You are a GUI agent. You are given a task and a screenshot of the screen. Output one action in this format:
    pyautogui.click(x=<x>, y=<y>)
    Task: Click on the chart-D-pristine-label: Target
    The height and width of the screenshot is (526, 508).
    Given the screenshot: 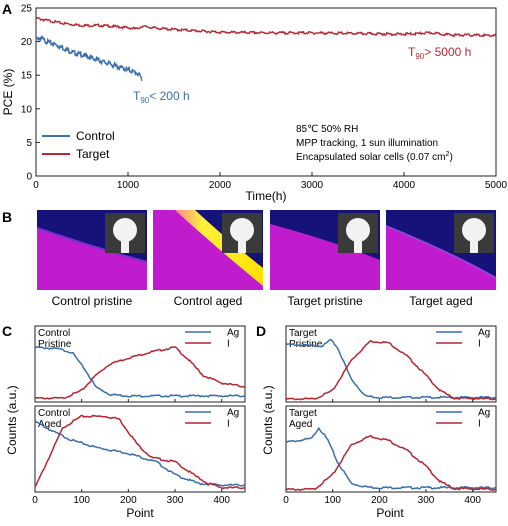 What is the action you would take?
    pyautogui.click(x=303, y=333)
    